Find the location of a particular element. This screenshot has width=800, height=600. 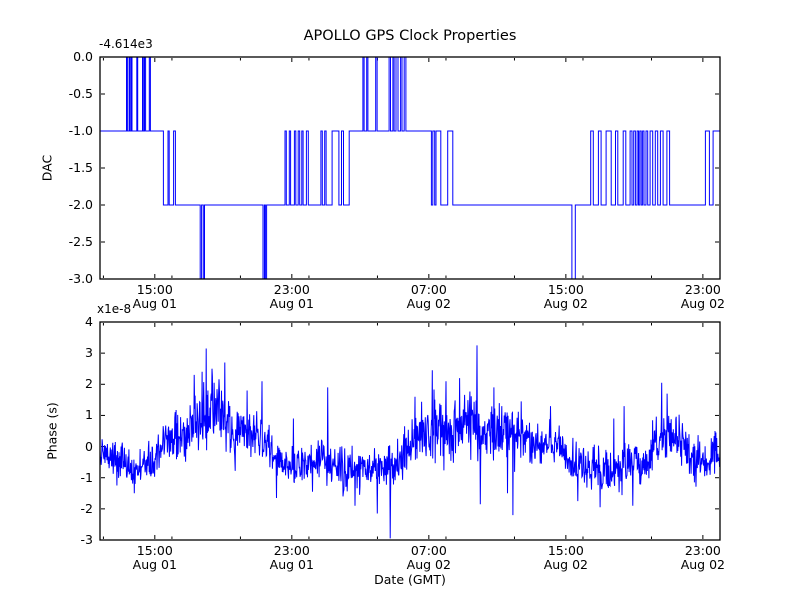

dac-axis-offset-label: -4.614e3 is located at coordinates (126, 44).